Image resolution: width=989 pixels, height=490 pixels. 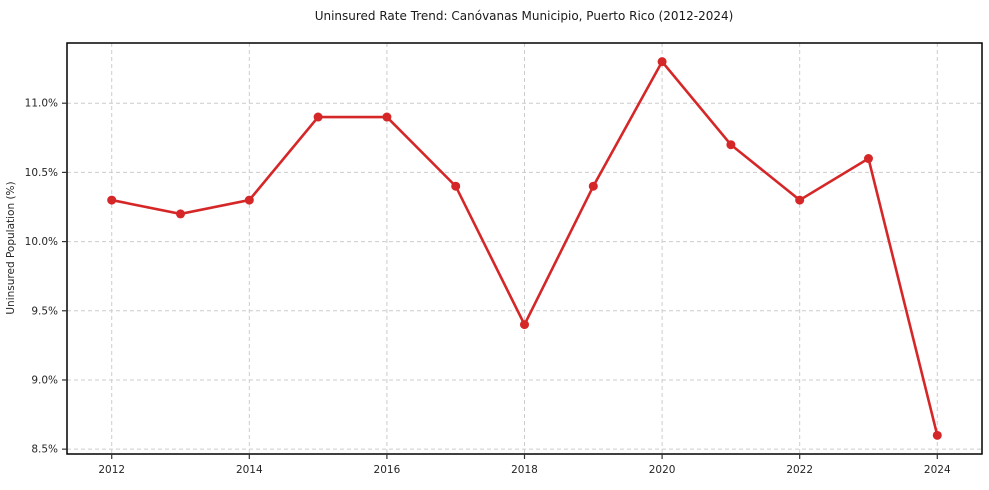 What do you see at coordinates (41, 242) in the screenshot?
I see `y-tick-label: 10.0%` at bounding box center [41, 242].